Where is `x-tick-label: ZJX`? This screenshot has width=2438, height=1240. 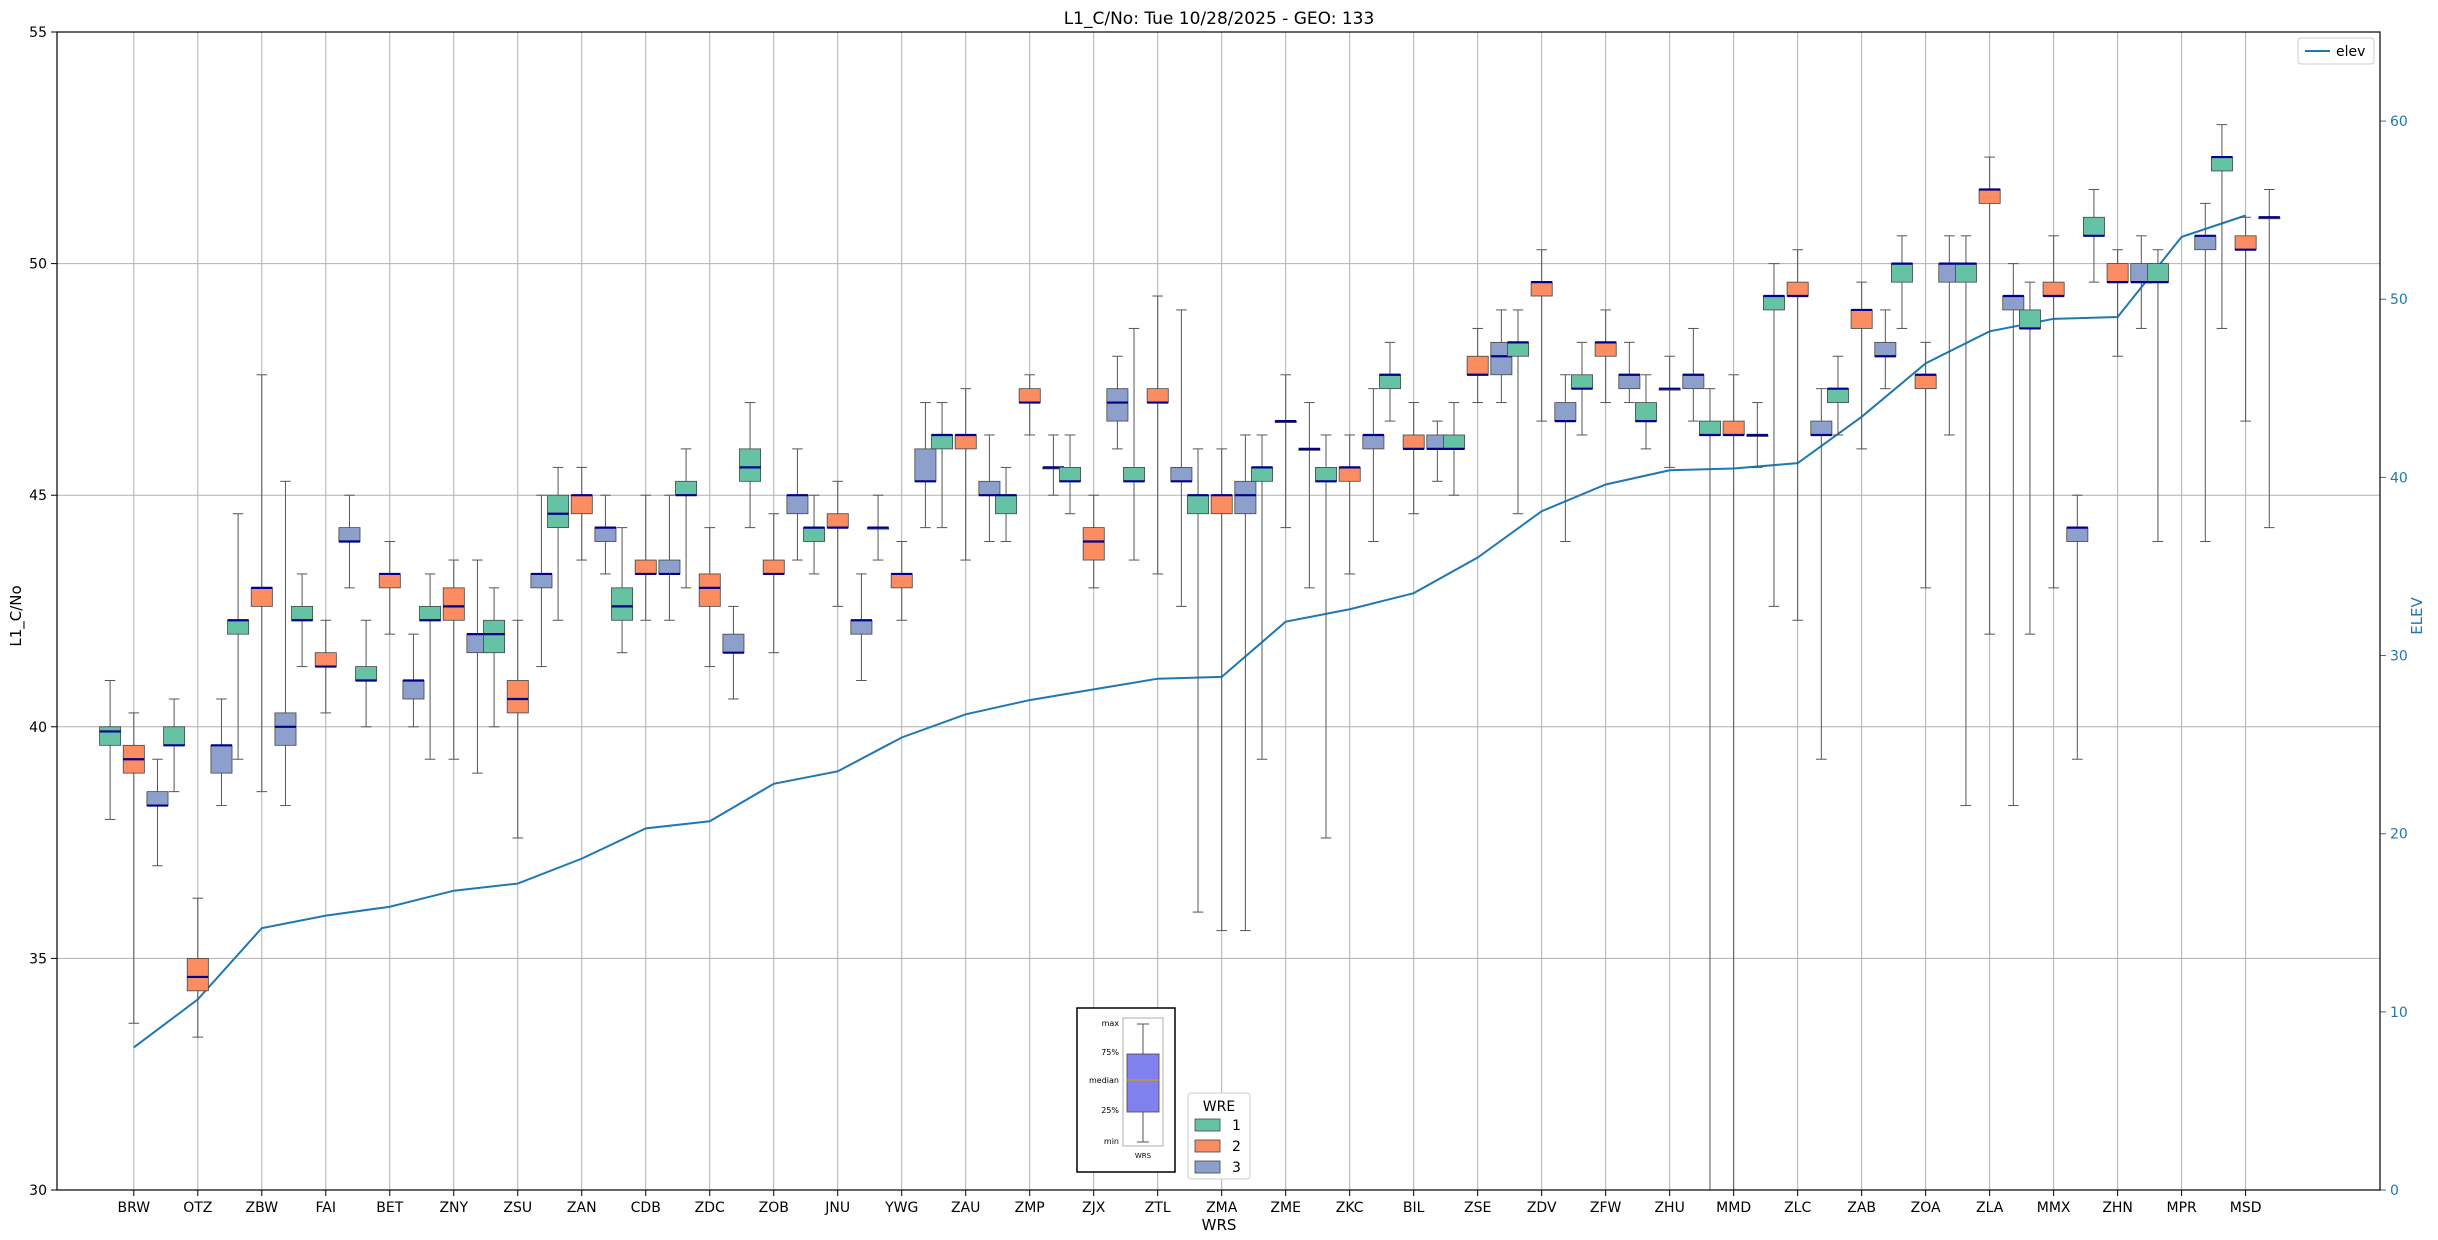 x-tick-label: ZJX is located at coordinates (1094, 1208).